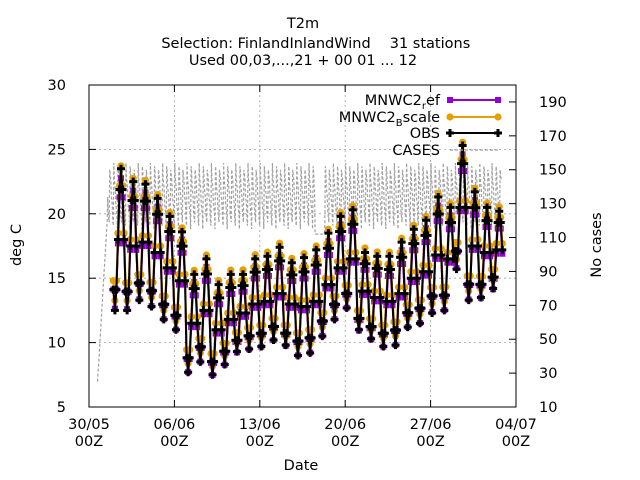 The height and width of the screenshot is (480, 640). Describe the element at coordinates (553, 171) in the screenshot. I see `y2-tick-label: 150` at that location.